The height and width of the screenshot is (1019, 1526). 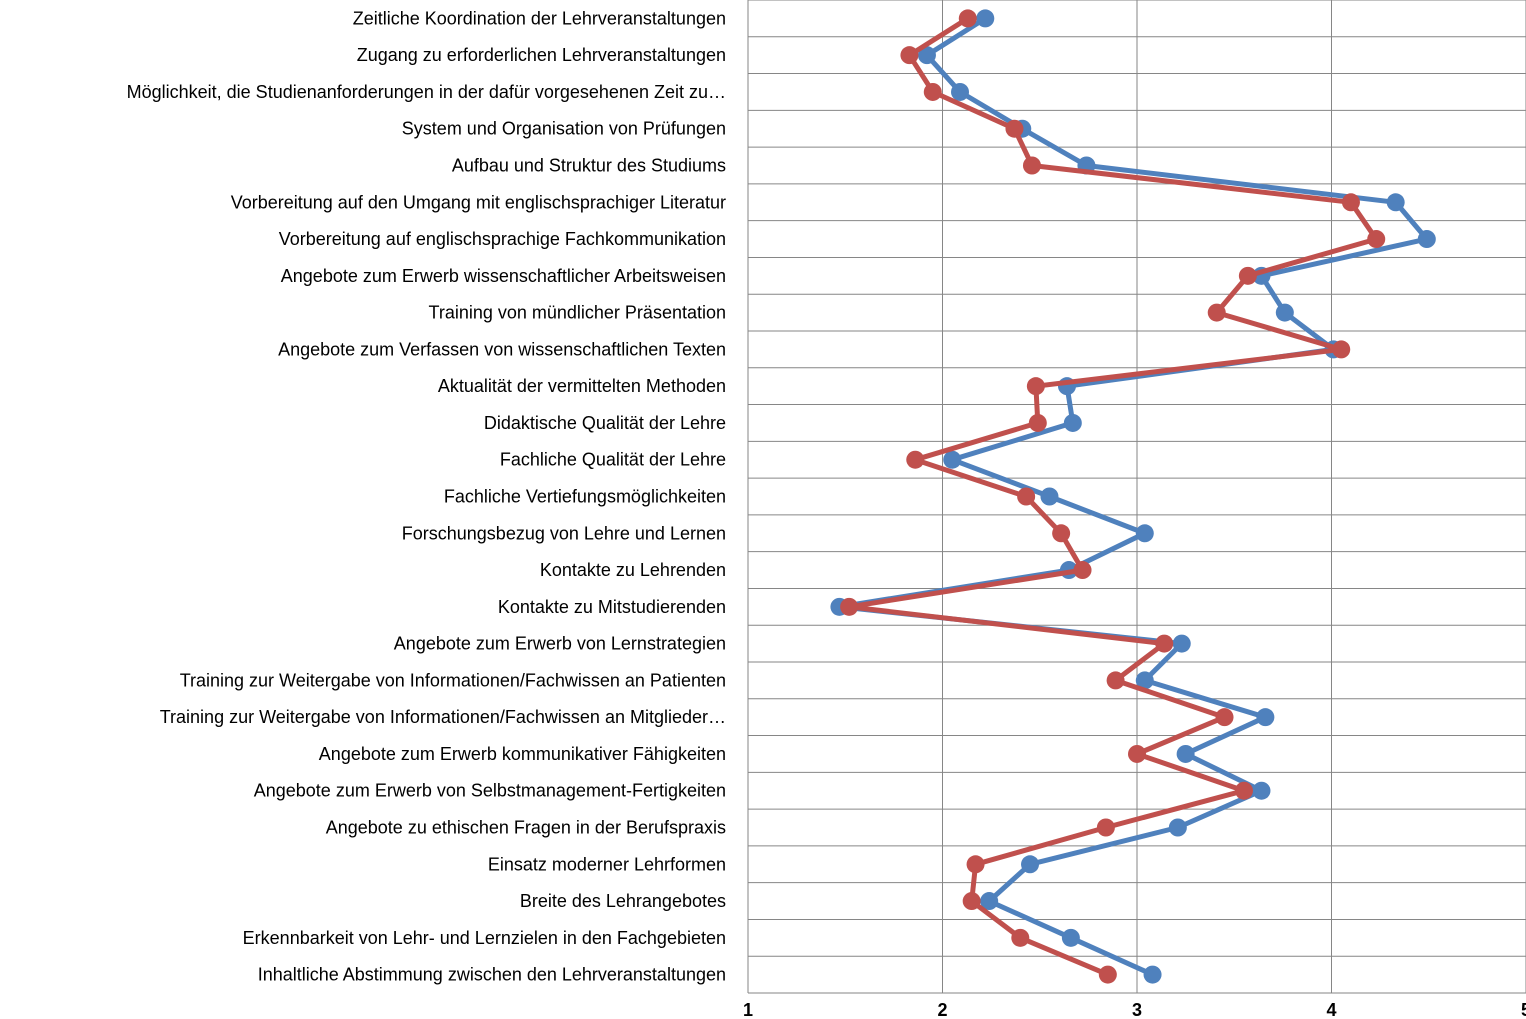 I want to click on x-tick-label: 5, so click(x=1523, y=1009).